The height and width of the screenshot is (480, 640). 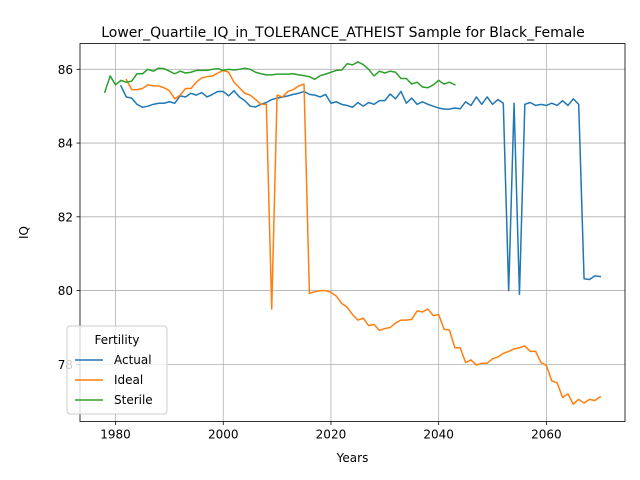 What do you see at coordinates (128, 380) in the screenshot?
I see `legend-label-ideal: Ideal` at bounding box center [128, 380].